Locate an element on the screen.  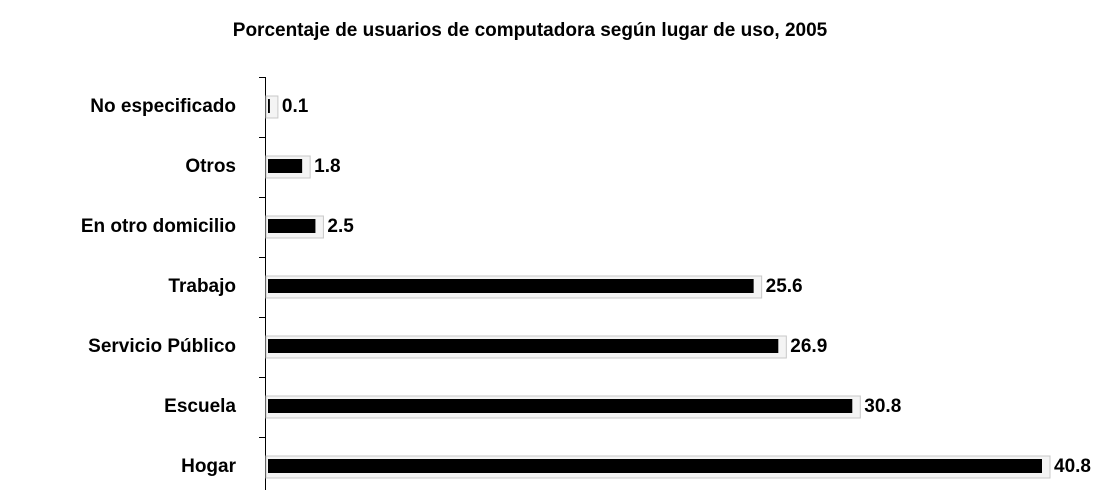
value-label: 30.8 is located at coordinates (882, 406).